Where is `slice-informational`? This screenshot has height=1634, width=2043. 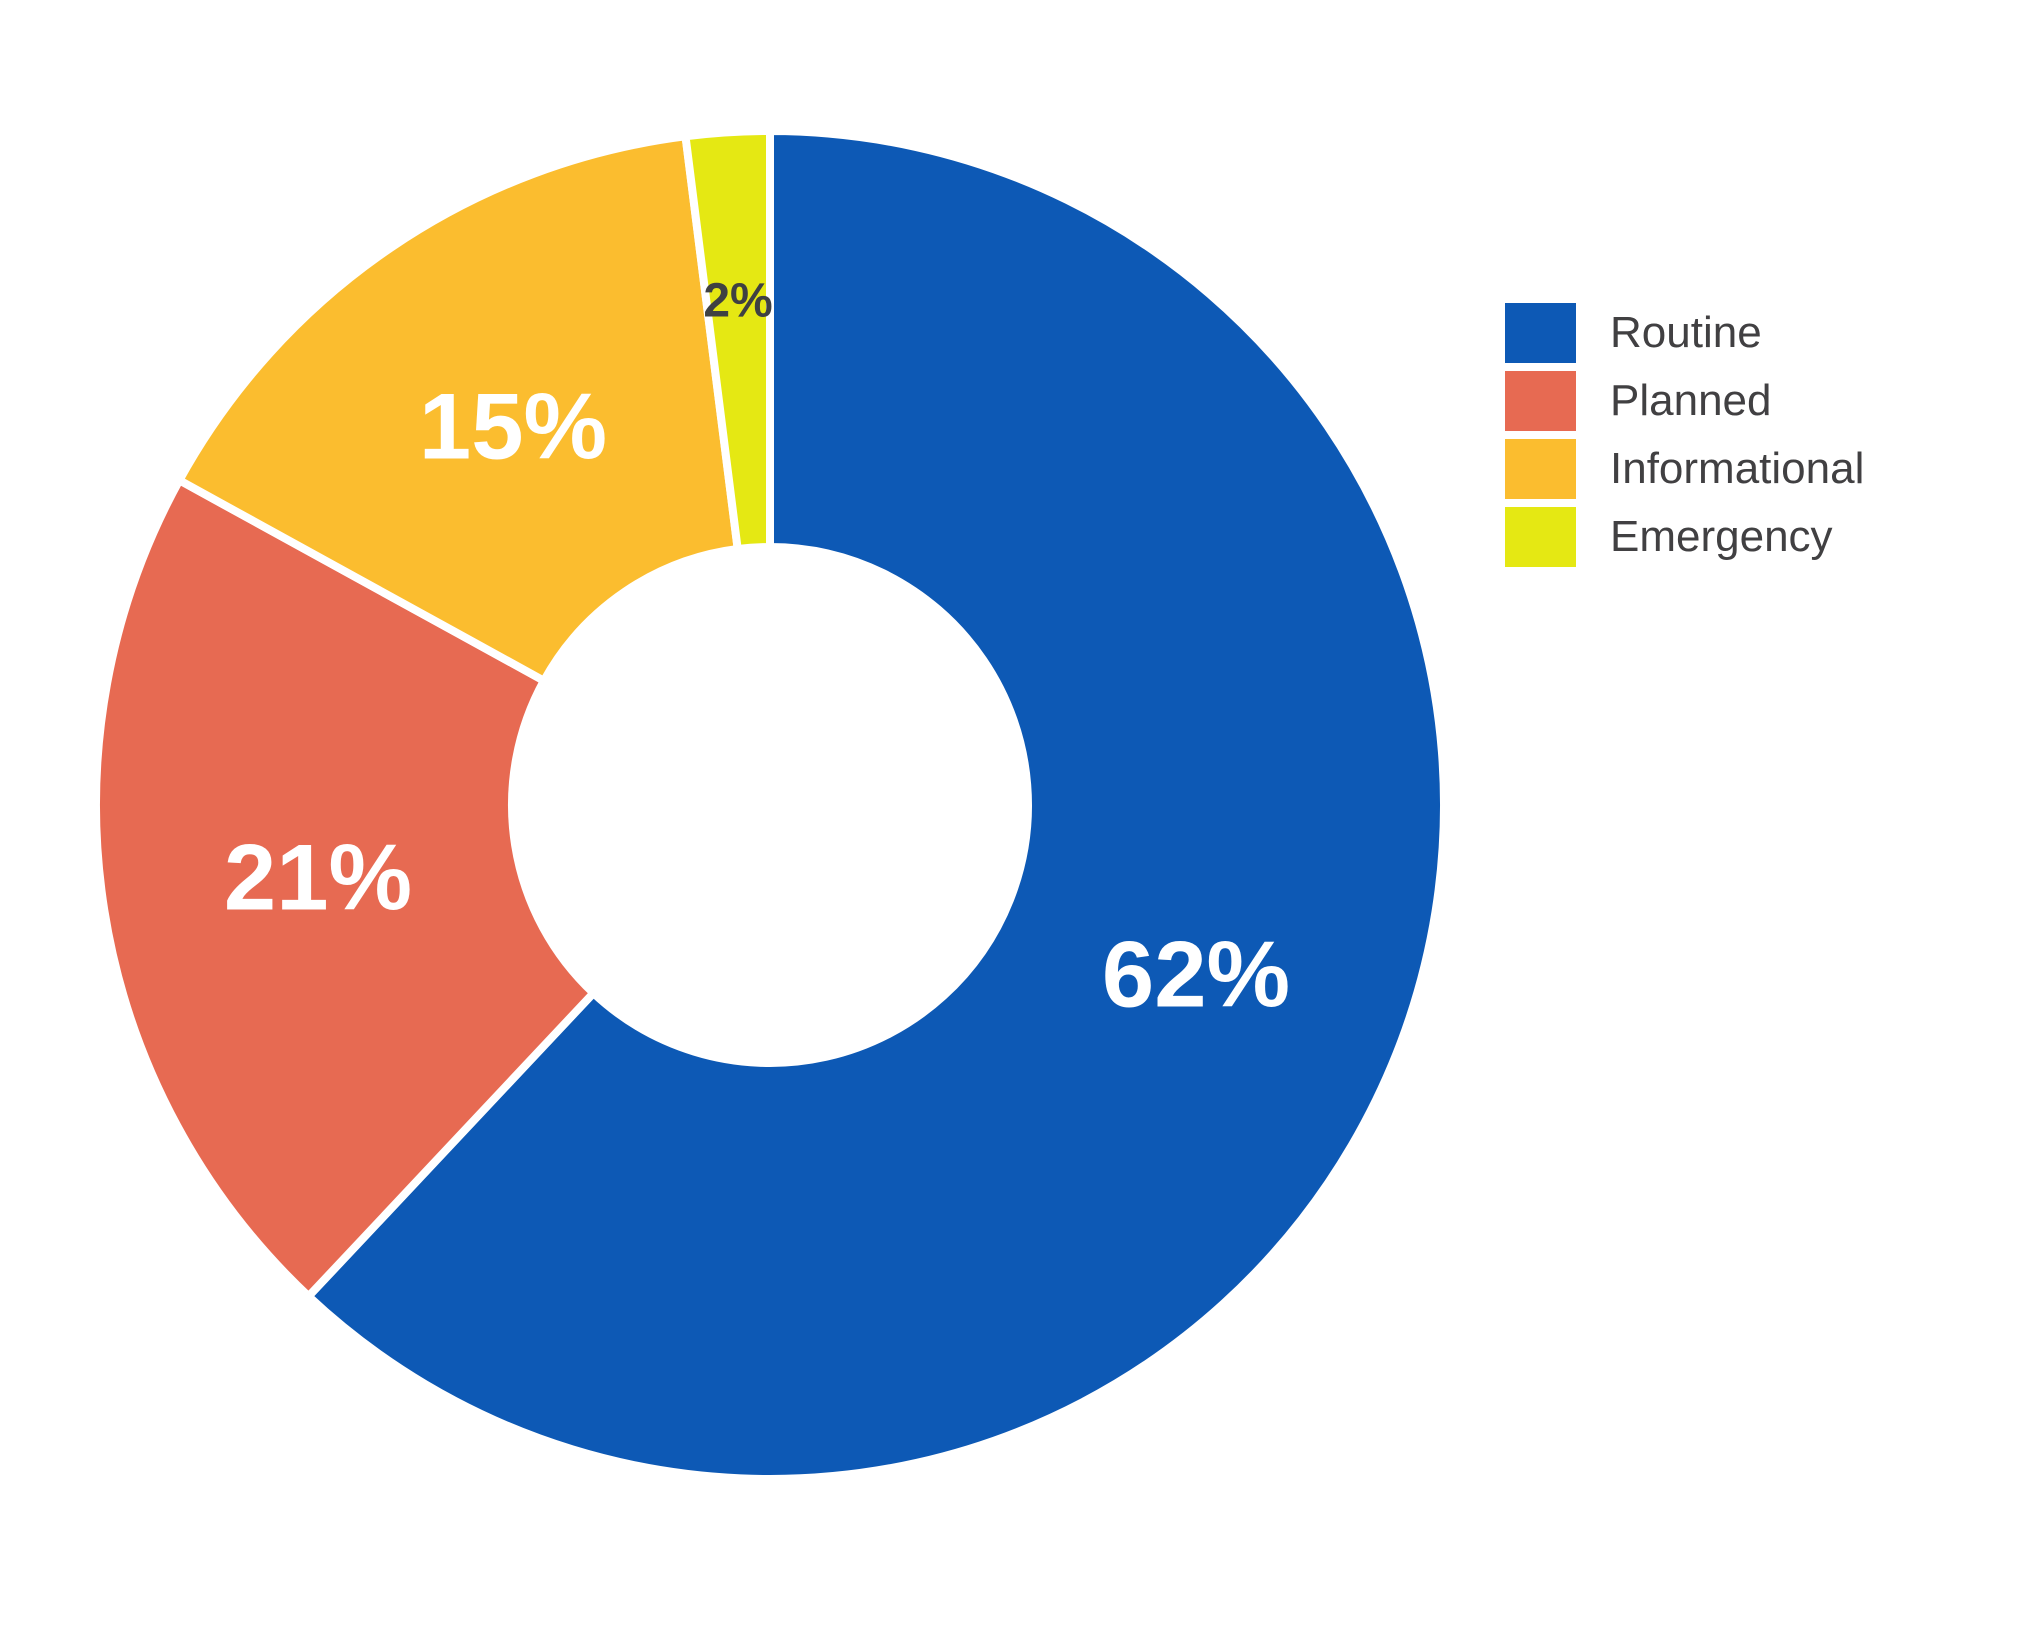 slice-informational is located at coordinates (458, 408).